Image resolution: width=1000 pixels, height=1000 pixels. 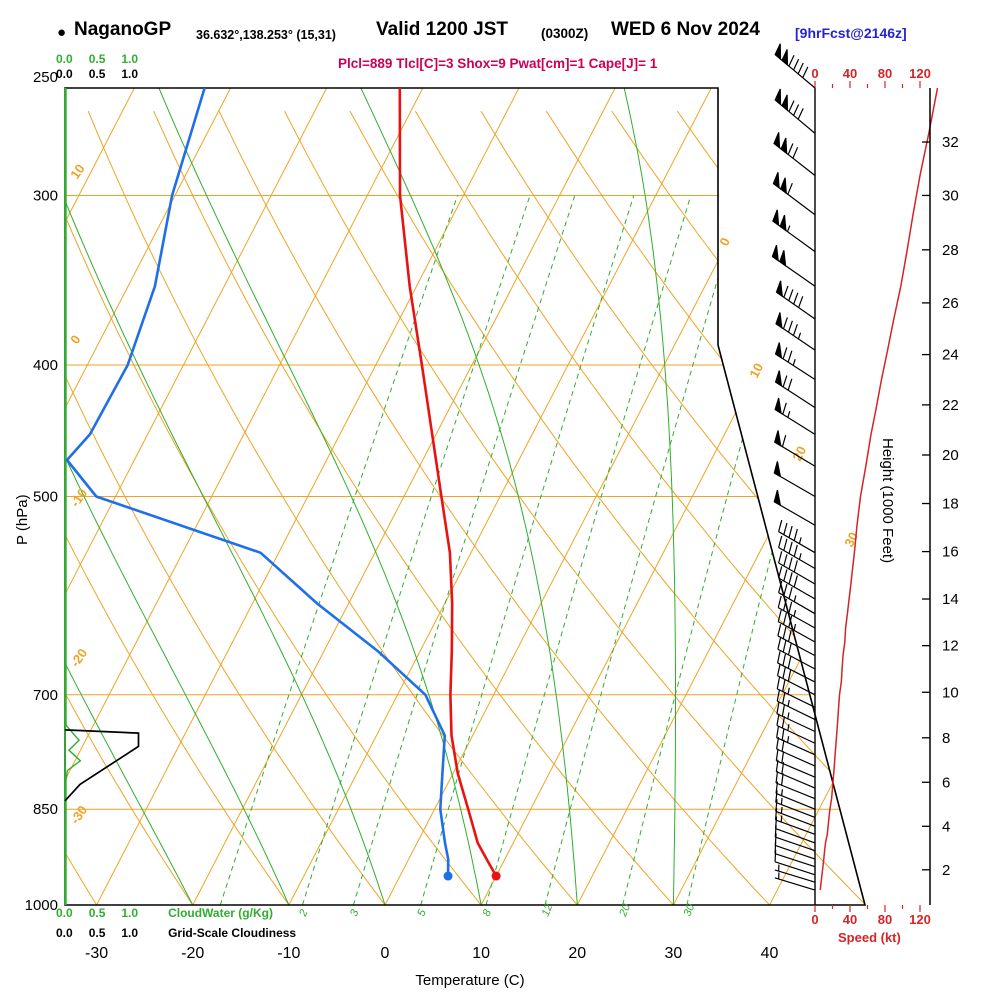 What do you see at coordinates (946, 826) in the screenshot?
I see `height-tick-label: 4` at bounding box center [946, 826].